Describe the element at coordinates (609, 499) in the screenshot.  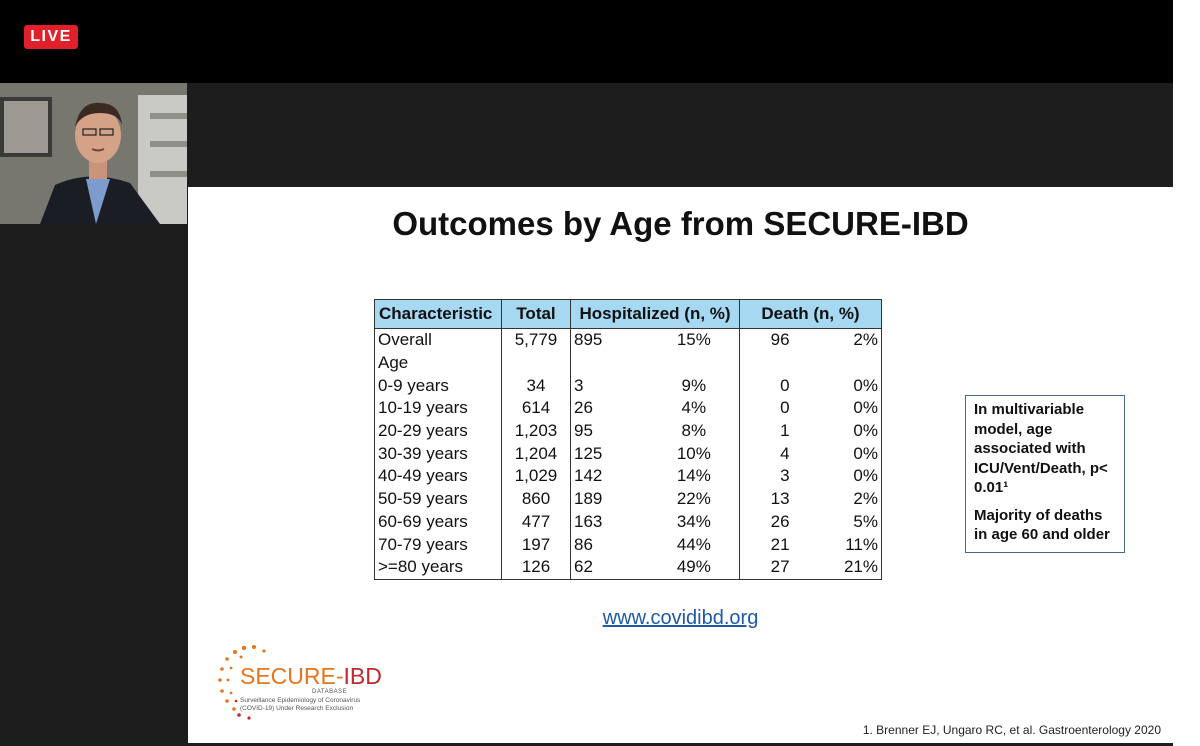
I see `table-cell: 189` at that location.